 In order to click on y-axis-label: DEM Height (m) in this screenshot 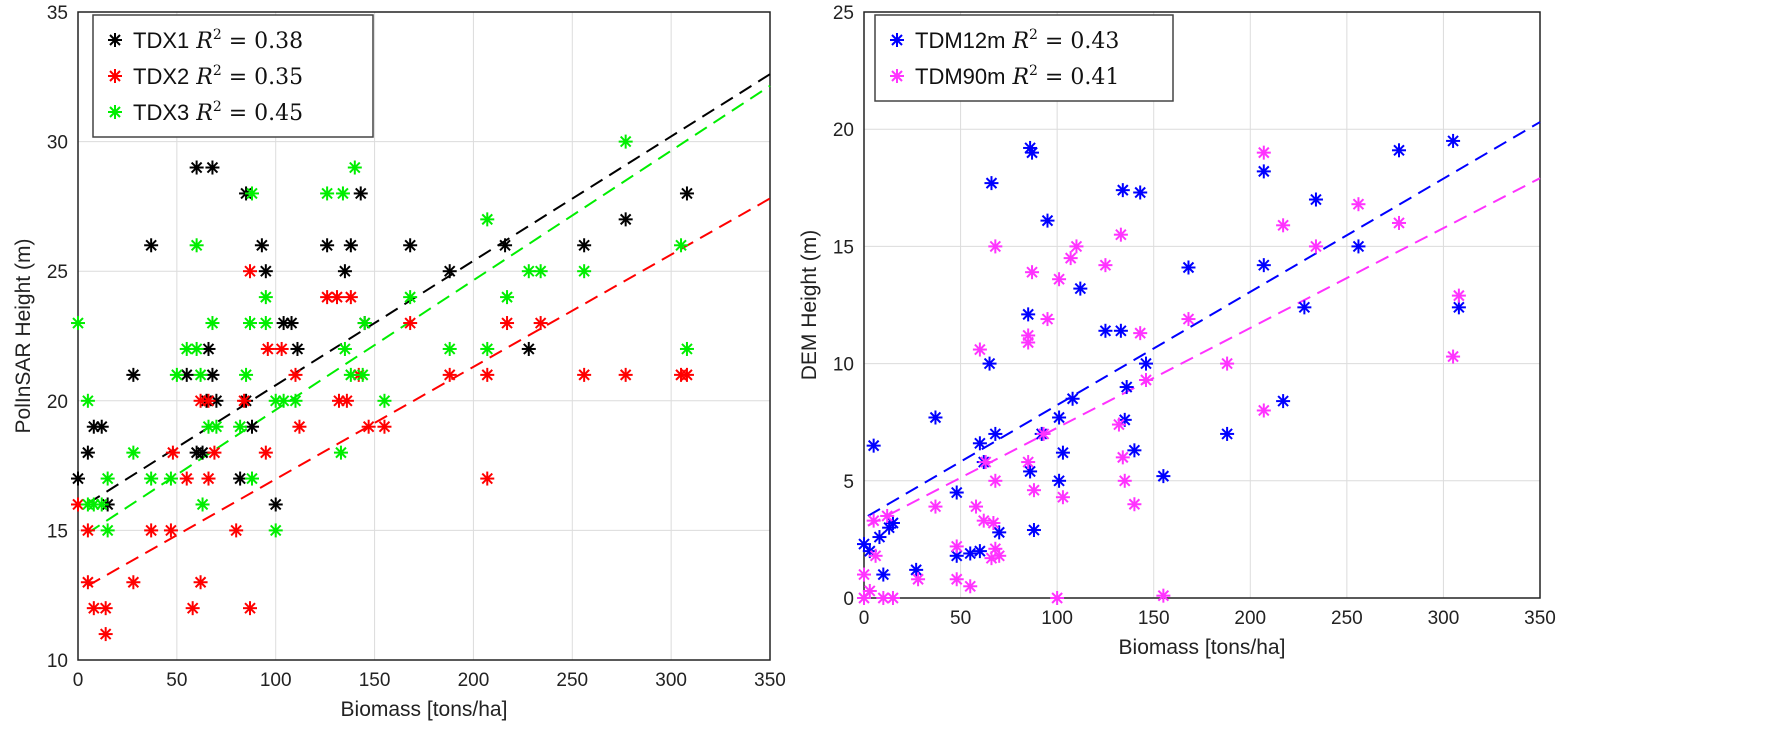, I will do `click(809, 305)`.